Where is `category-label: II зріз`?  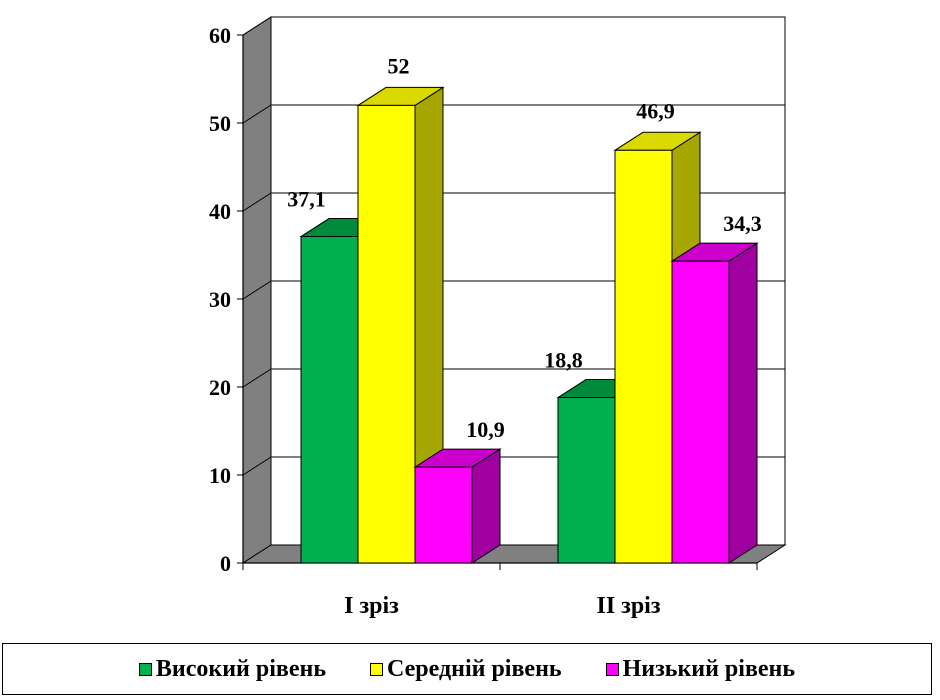 category-label: II зріз is located at coordinates (629, 606).